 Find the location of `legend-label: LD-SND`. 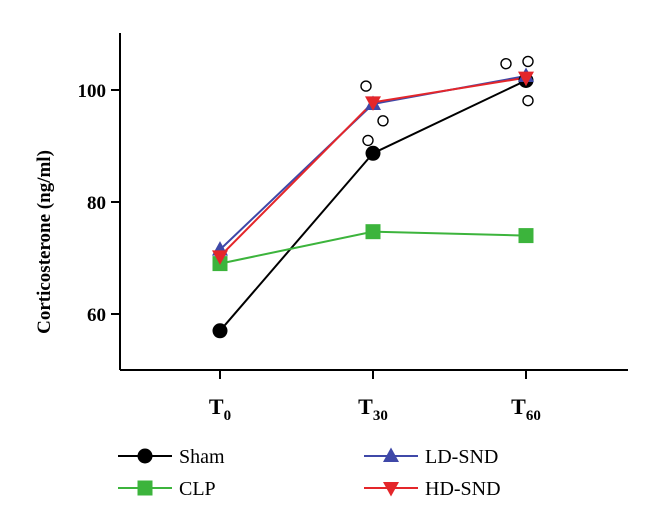

legend-label: LD-SND is located at coordinates (461, 457).